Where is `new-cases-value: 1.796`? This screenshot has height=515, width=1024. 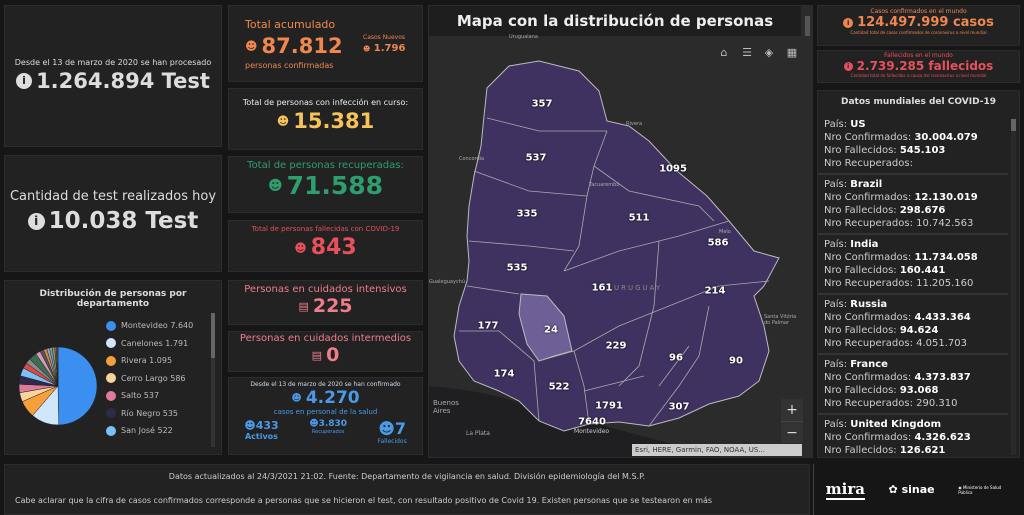
new-cases-value: 1.796 is located at coordinates (389, 48).